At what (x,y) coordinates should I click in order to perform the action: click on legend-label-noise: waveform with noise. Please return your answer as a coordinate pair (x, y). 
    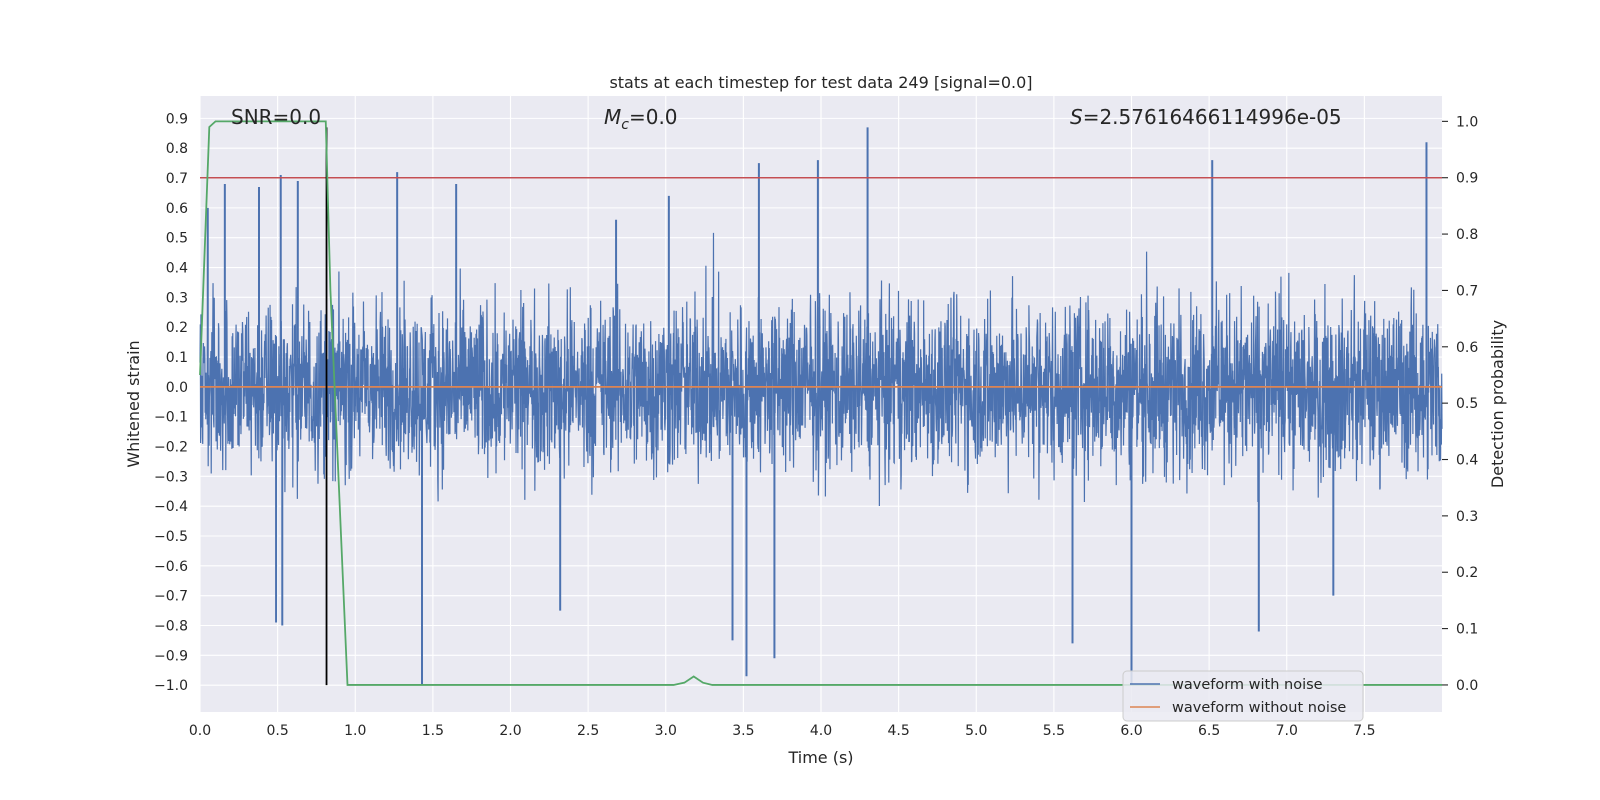
    Looking at the image, I should click on (1247, 685).